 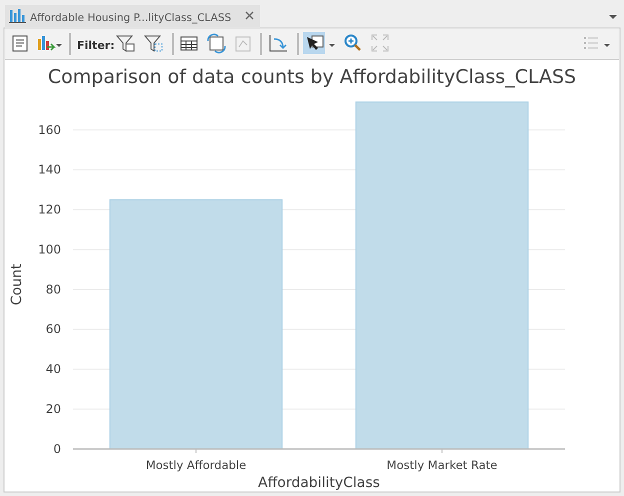 I want to click on y-tick-label: 100, so click(x=49, y=249).